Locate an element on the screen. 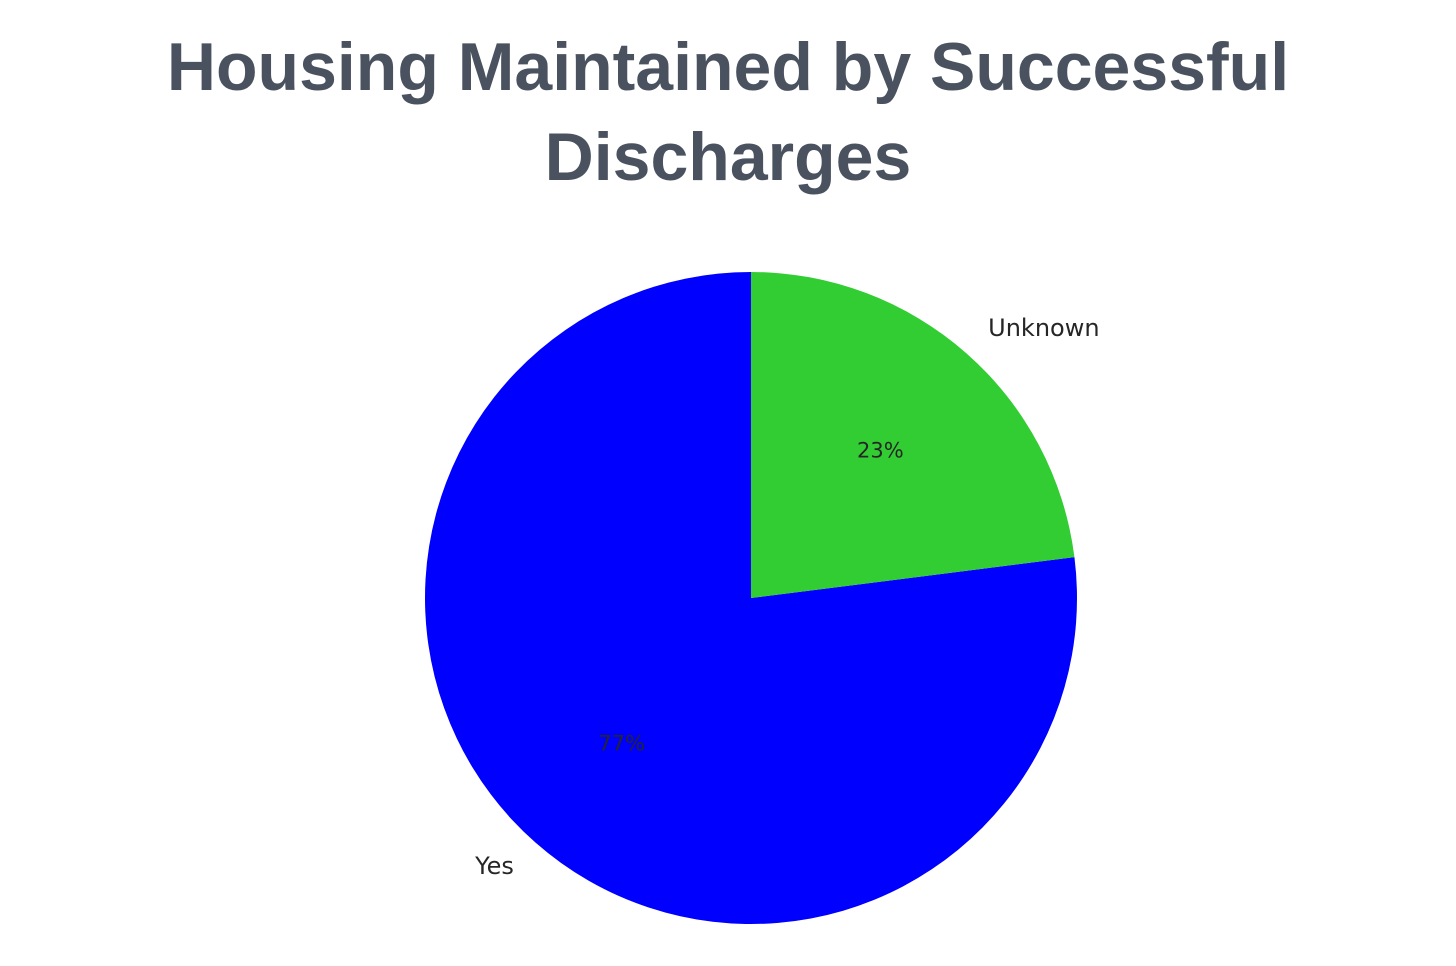 This screenshot has width=1456, height=966. slice-label: Unknown is located at coordinates (1043, 328).